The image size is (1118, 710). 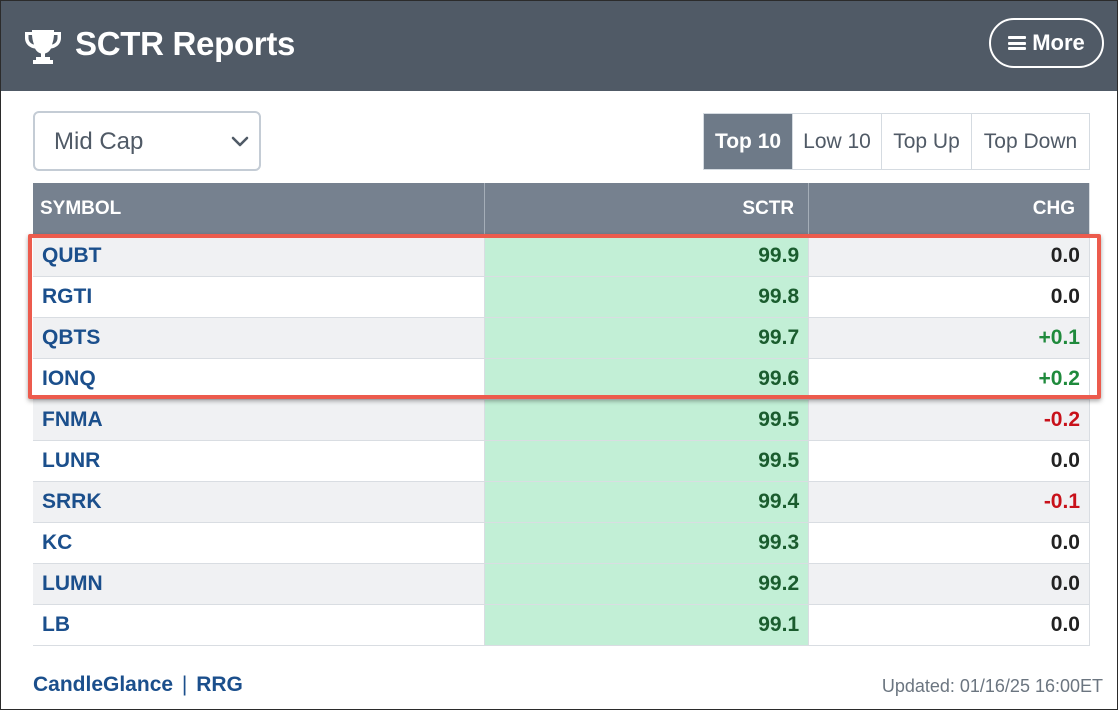 I want to click on table-row: IONQ 99.6 +0.2, so click(x=561, y=379).